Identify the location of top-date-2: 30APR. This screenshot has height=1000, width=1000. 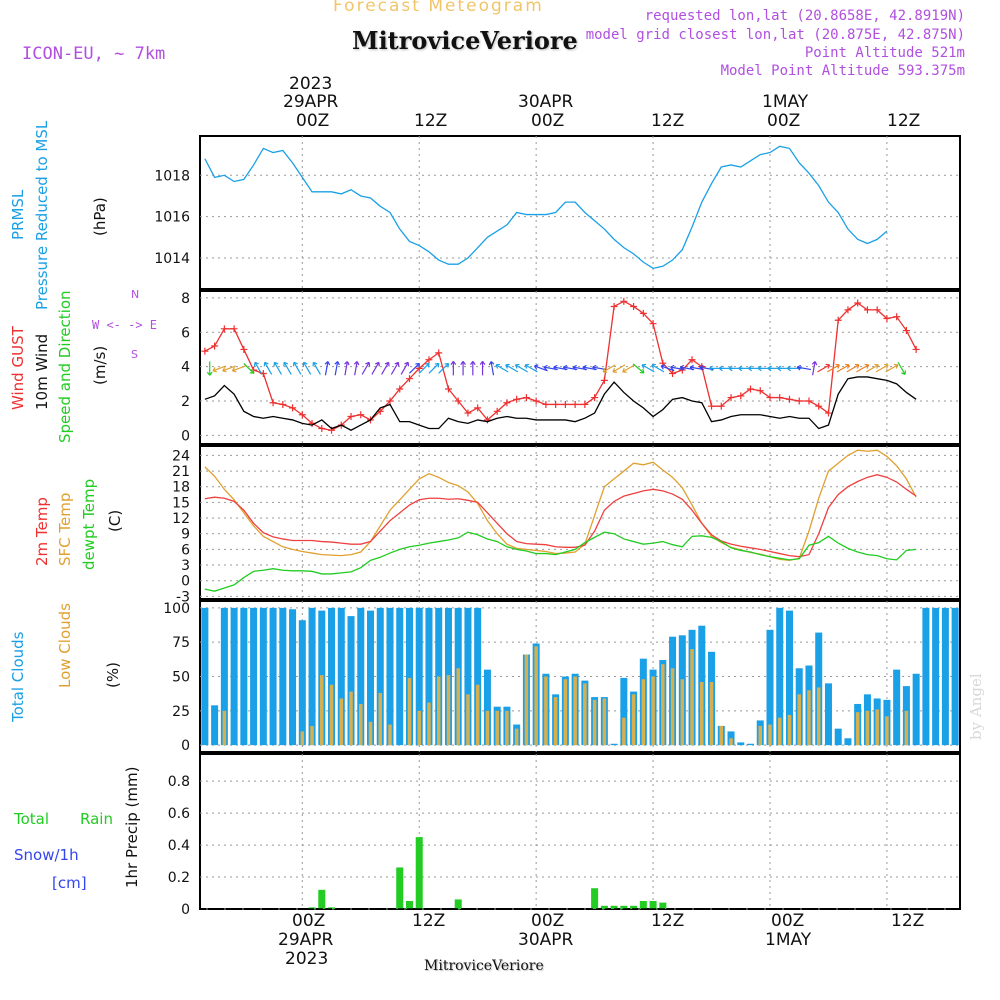
(546, 102).